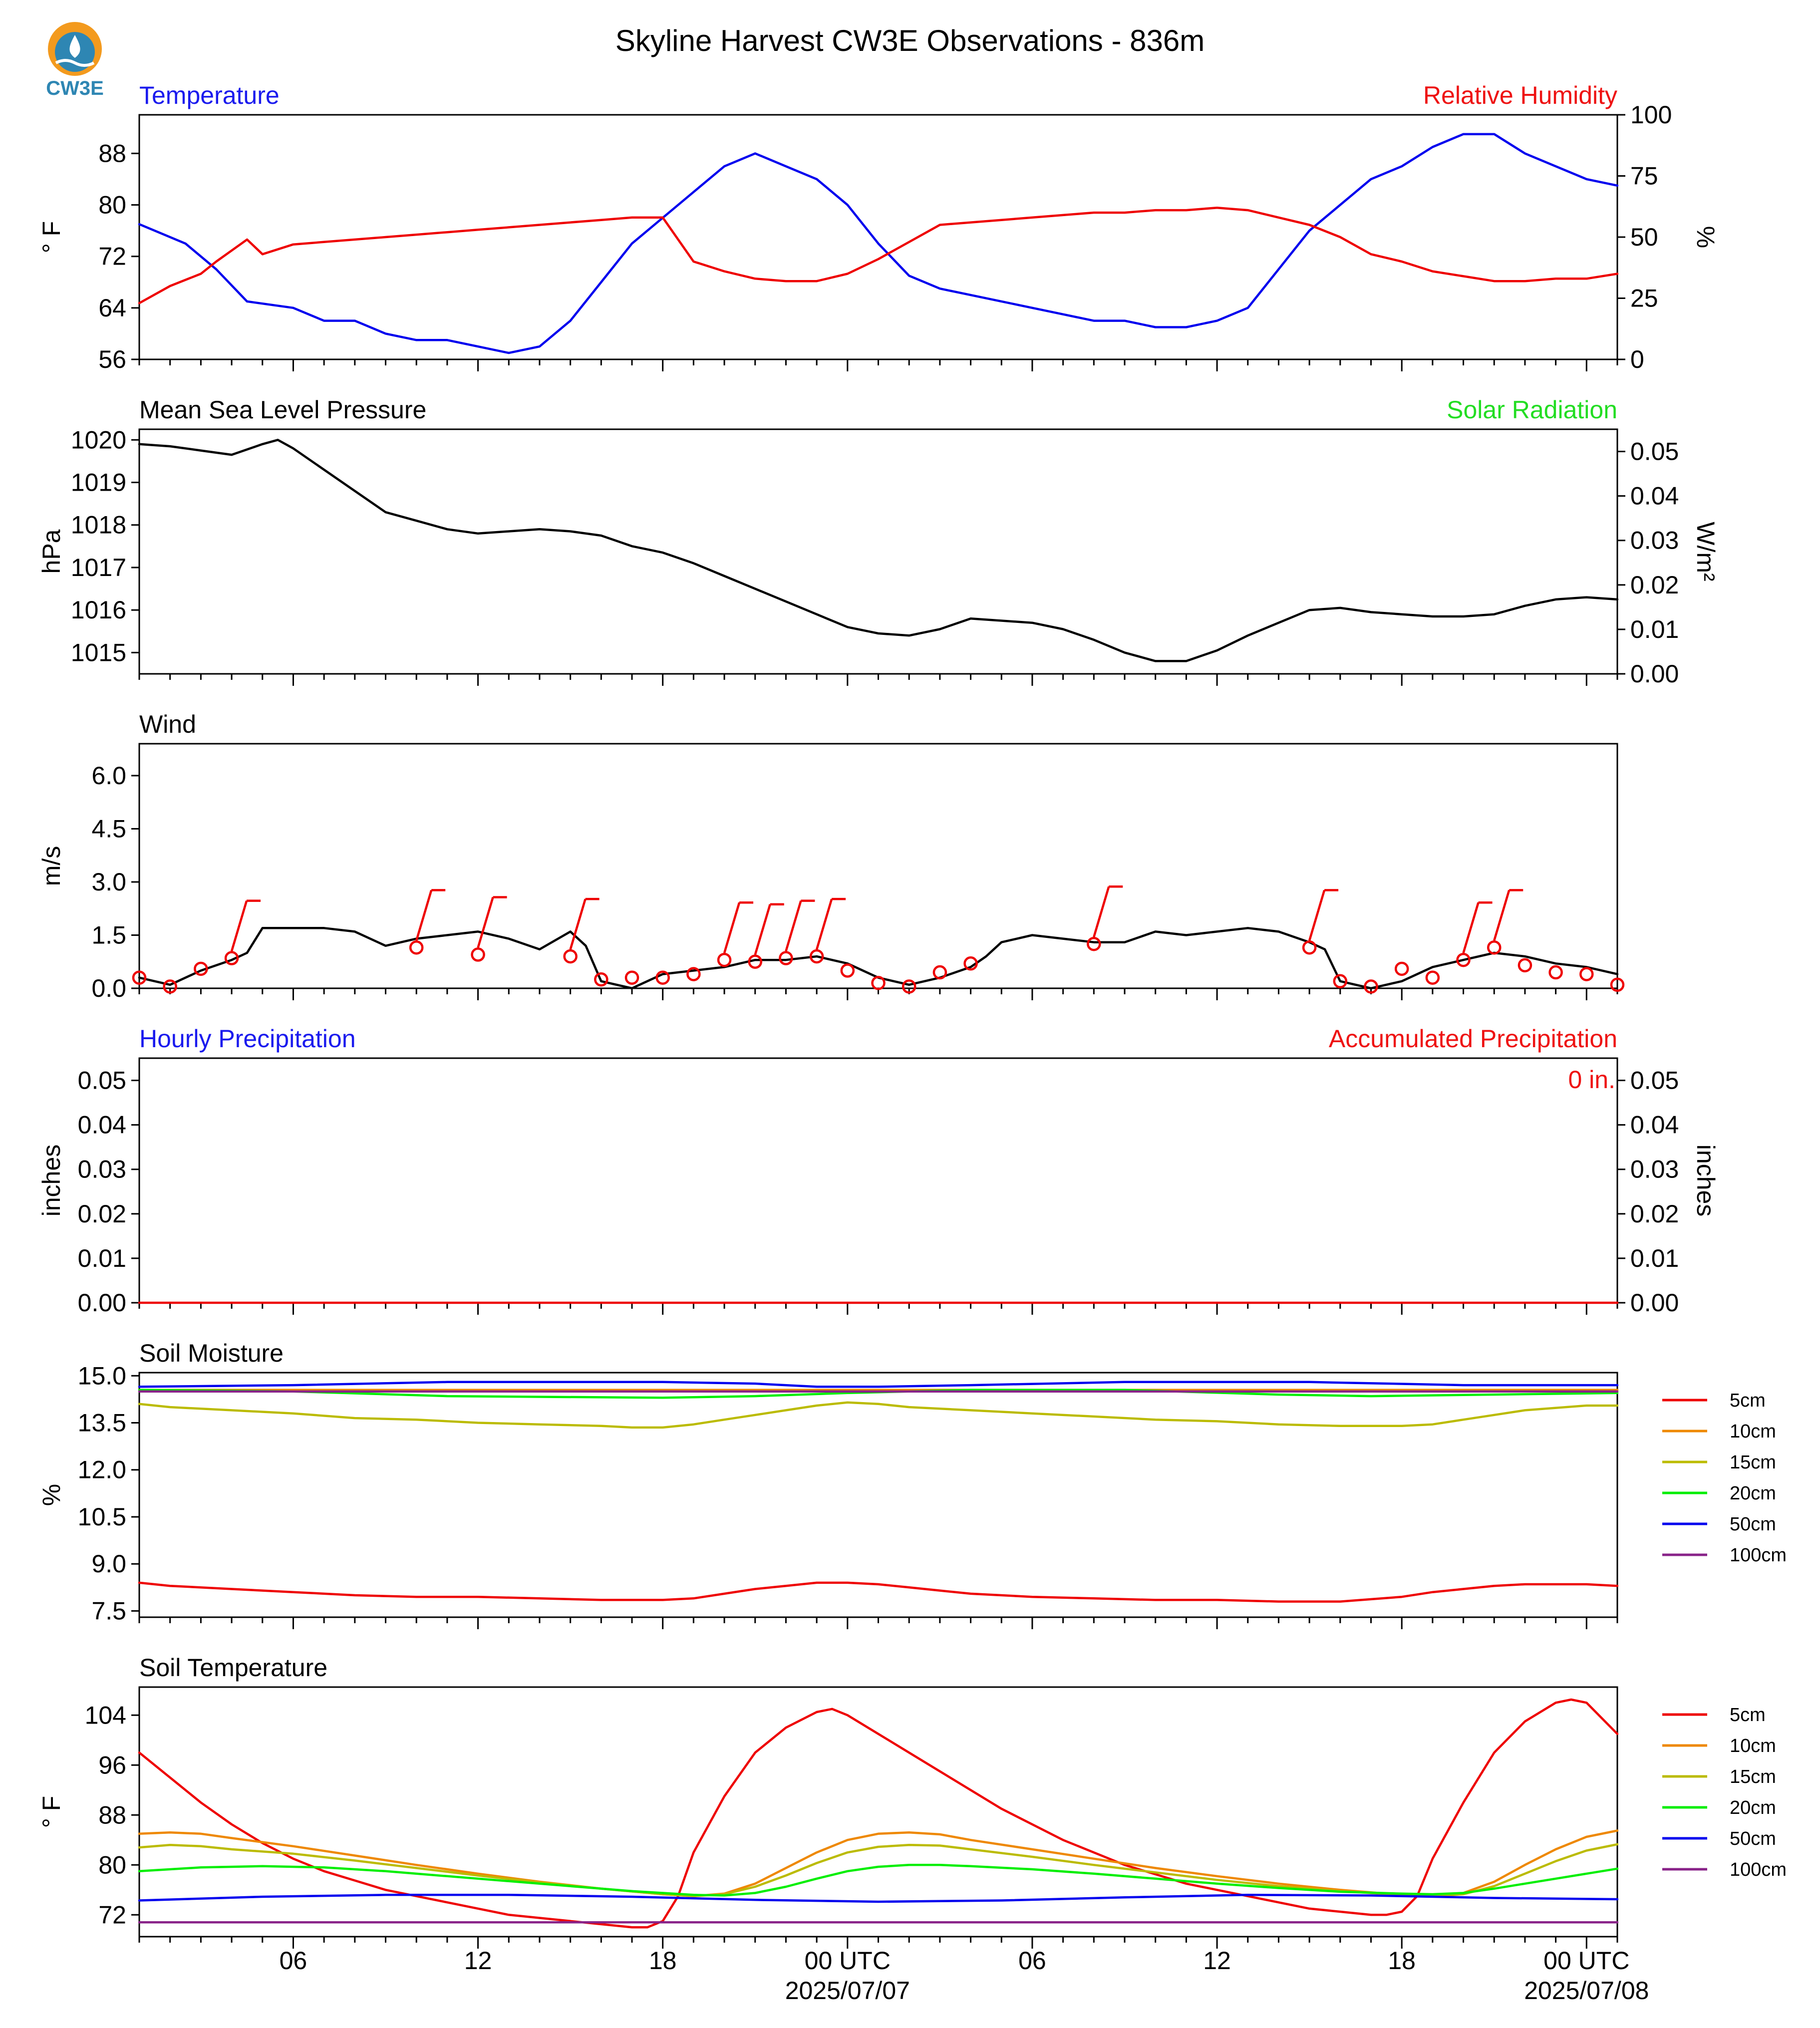 This screenshot has height=2028, width=1820. What do you see at coordinates (1651, 115) in the screenshot?
I see `y-right-tick-label: 100` at bounding box center [1651, 115].